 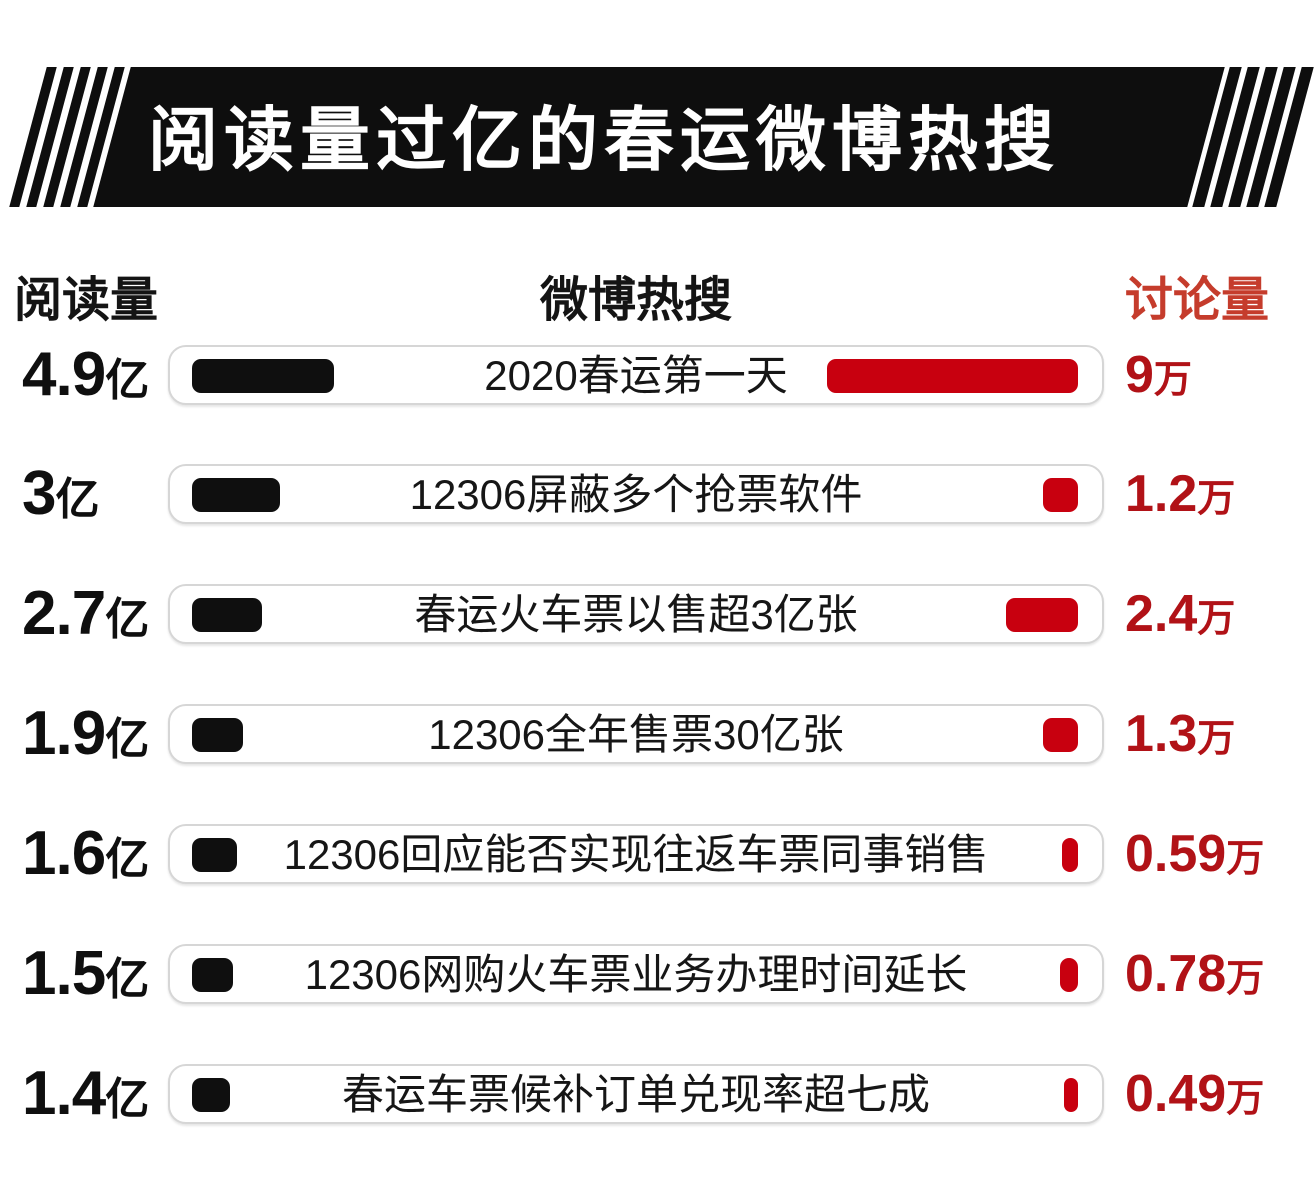 I want to click on discussion-number: 0.78, so click(x=1176, y=974).